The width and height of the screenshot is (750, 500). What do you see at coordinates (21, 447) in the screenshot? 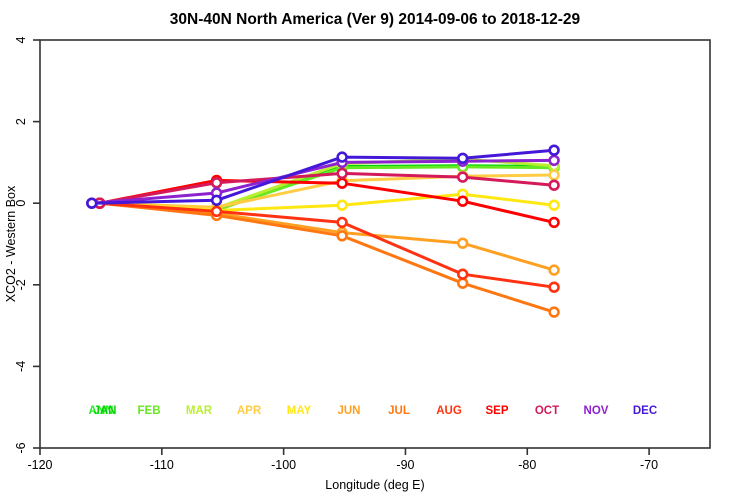
I see `y-tick-label: -6` at bounding box center [21, 447].